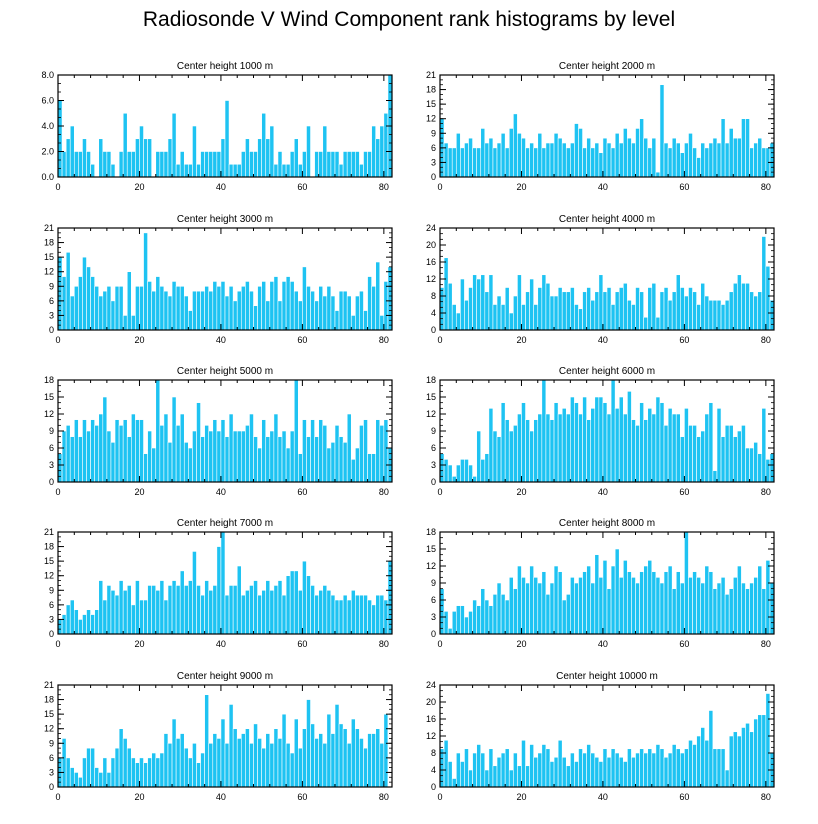 The width and height of the screenshot is (818, 824). I want to click on y-tick-label: 0.0, so click(47, 177).